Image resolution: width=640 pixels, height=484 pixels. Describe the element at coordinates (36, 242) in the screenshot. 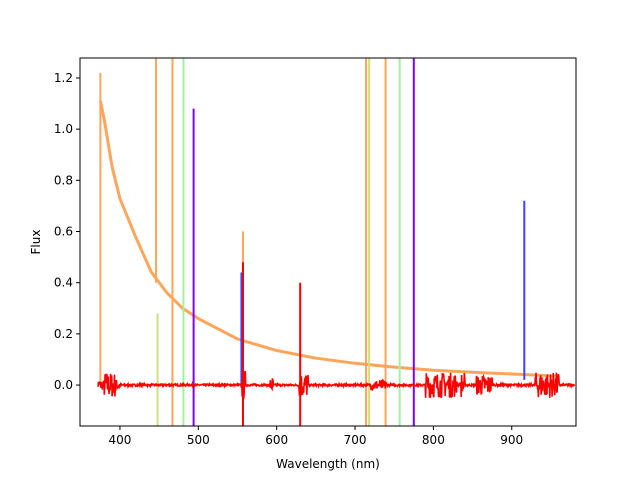

I see `y-axis-label: Flux` at that location.